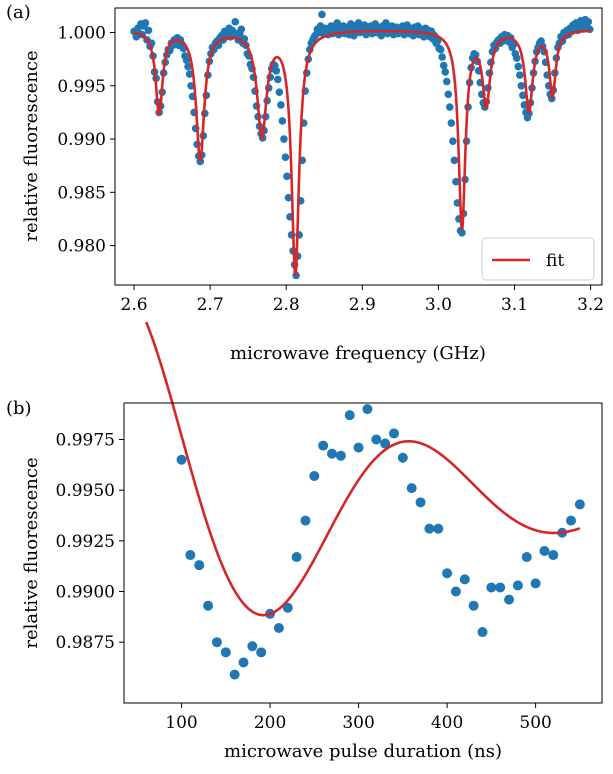 This screenshot has height=774, width=613. Describe the element at coordinates (535, 723) in the screenshot. I see `x-tick-label: 500` at that location.